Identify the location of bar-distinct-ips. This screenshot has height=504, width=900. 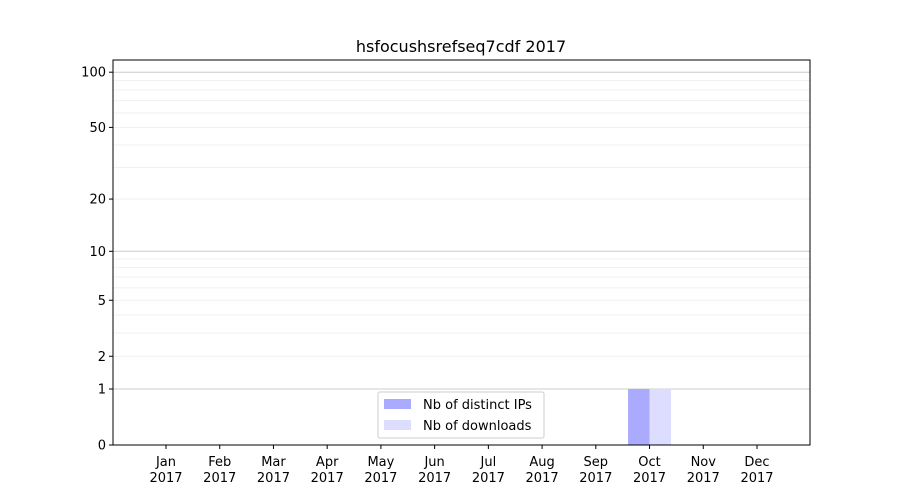
(639, 417).